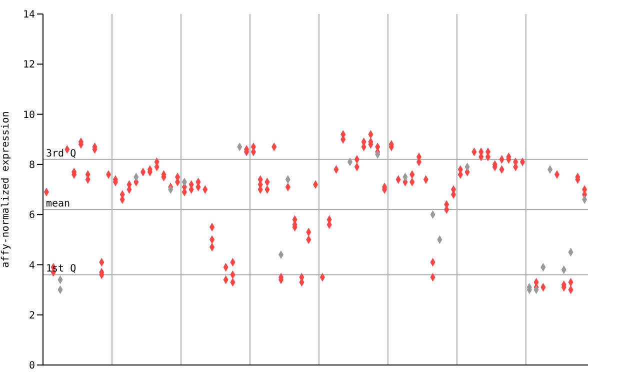  What do you see at coordinates (61, 154) in the screenshot?
I see `ref-line-label: 3rd Q` at bounding box center [61, 154].